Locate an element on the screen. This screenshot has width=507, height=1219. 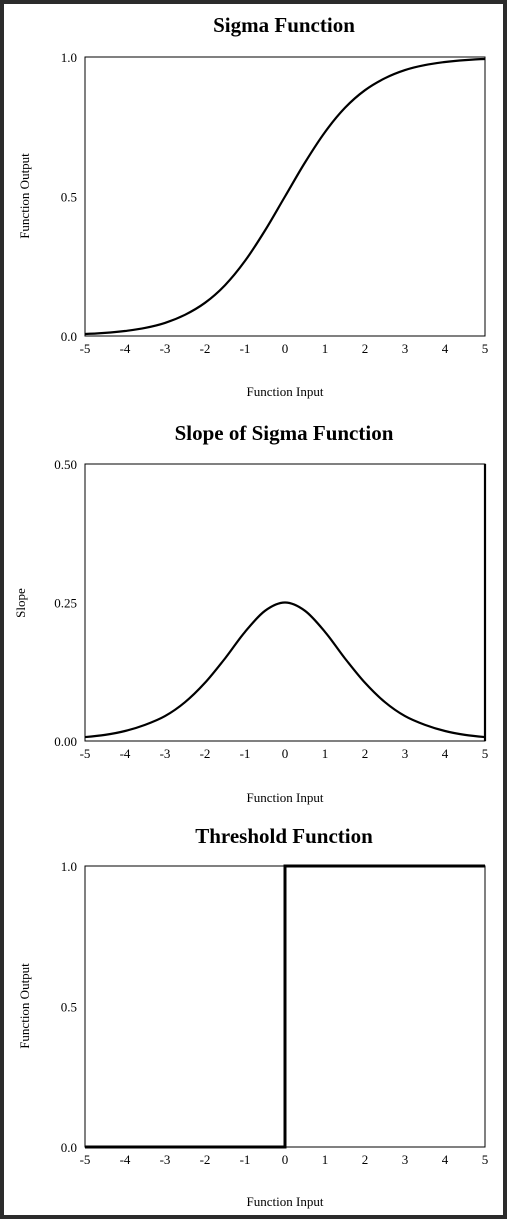
y-tick-label: 0.50 is located at coordinates (65, 464).